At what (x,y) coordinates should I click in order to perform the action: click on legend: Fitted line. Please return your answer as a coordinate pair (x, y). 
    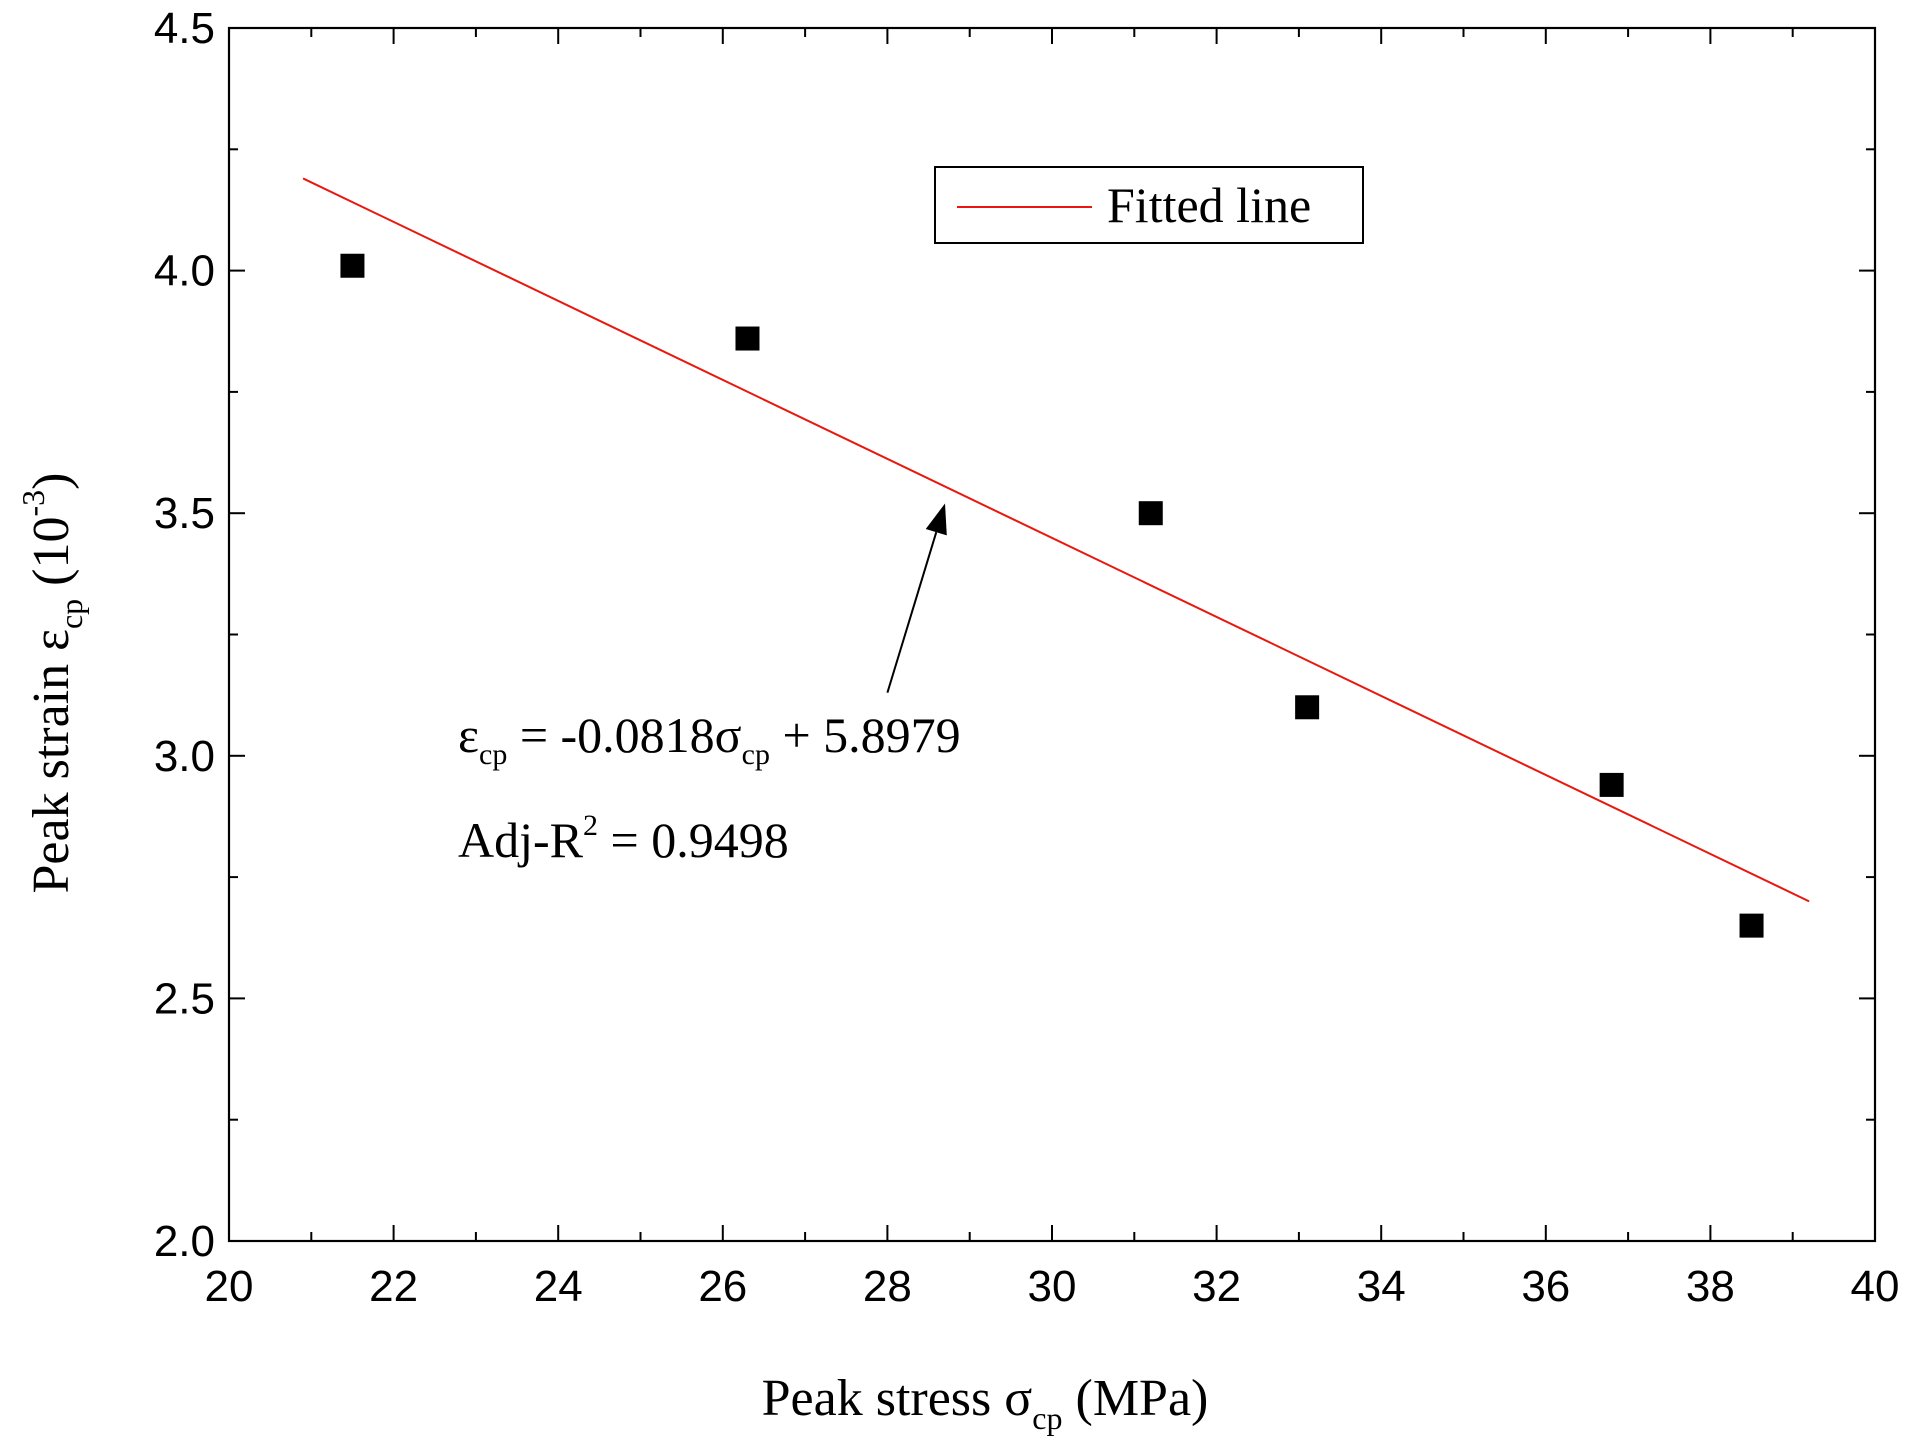
    Looking at the image, I should click on (1149, 205).